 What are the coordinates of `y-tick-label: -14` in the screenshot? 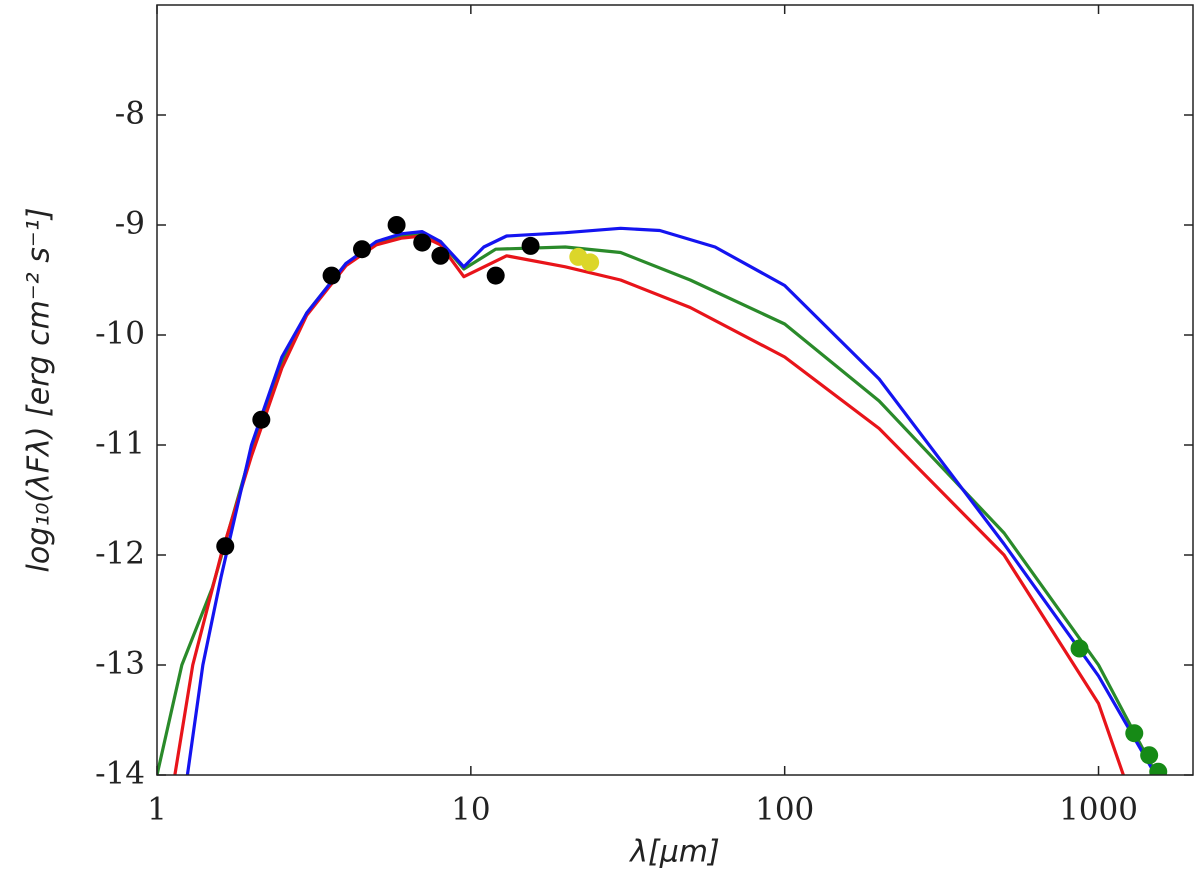 It's located at (120, 774).